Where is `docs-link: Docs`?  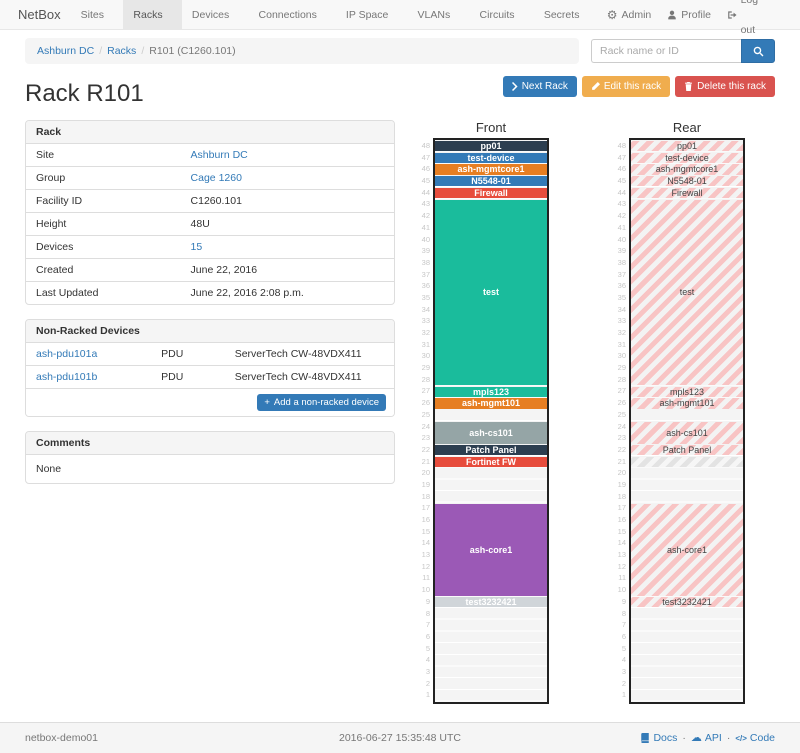 docs-link: Docs is located at coordinates (658, 738).